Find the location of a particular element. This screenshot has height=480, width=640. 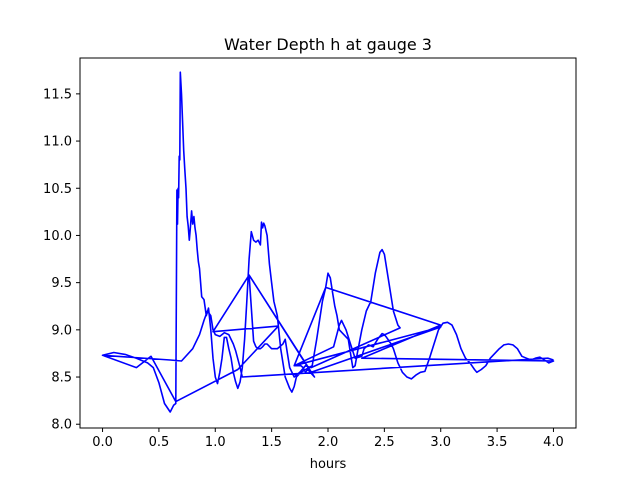

chart-title: Water Depth h at gauge 3 is located at coordinates (328, 44).